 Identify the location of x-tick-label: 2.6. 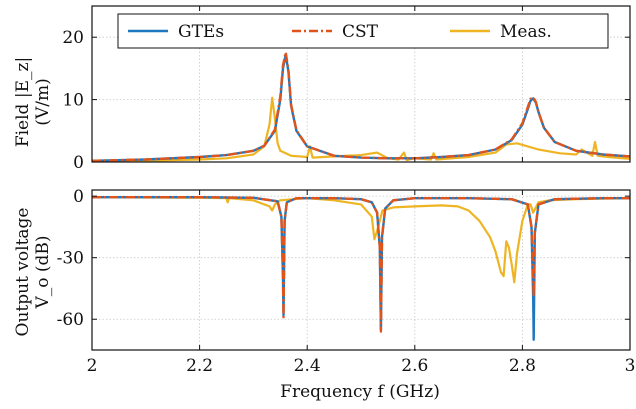
(414, 366).